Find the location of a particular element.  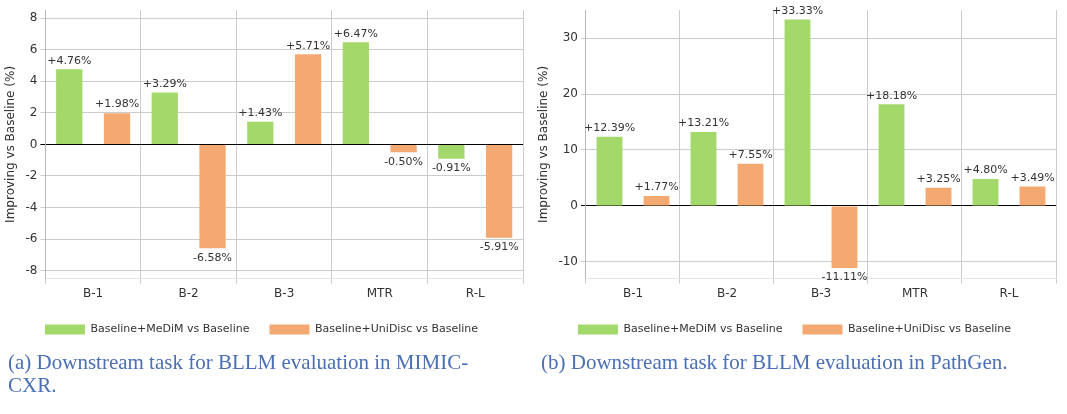

y-tick-label: -2 is located at coordinates (31, 175).